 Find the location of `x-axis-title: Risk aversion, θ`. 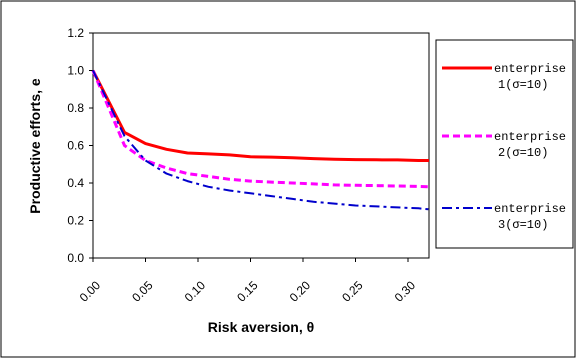

x-axis-title: Risk aversion, θ is located at coordinates (261, 327).